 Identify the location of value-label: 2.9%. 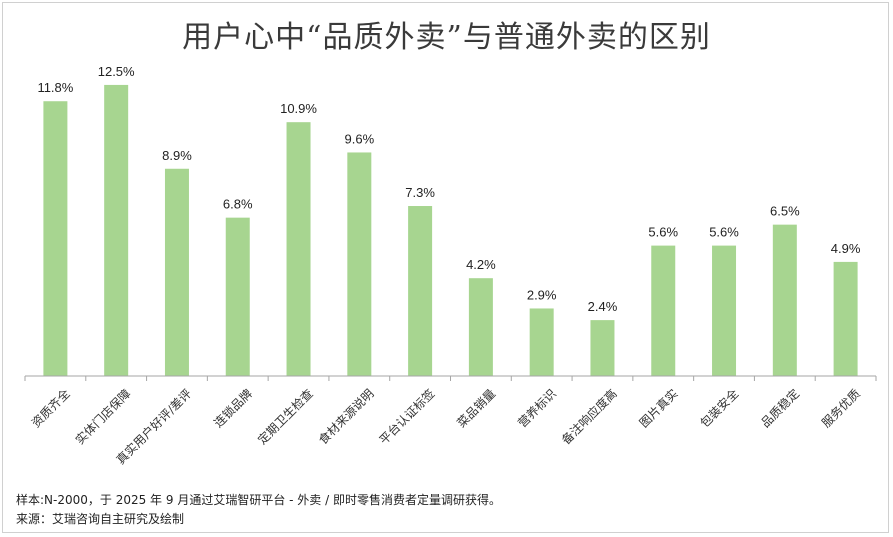
(542, 294).